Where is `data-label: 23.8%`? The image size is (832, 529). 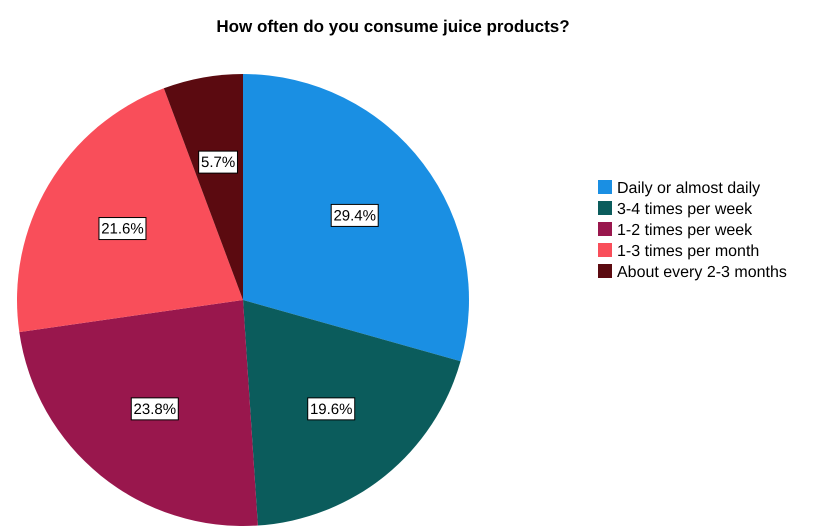
data-label: 23.8% is located at coordinates (155, 409).